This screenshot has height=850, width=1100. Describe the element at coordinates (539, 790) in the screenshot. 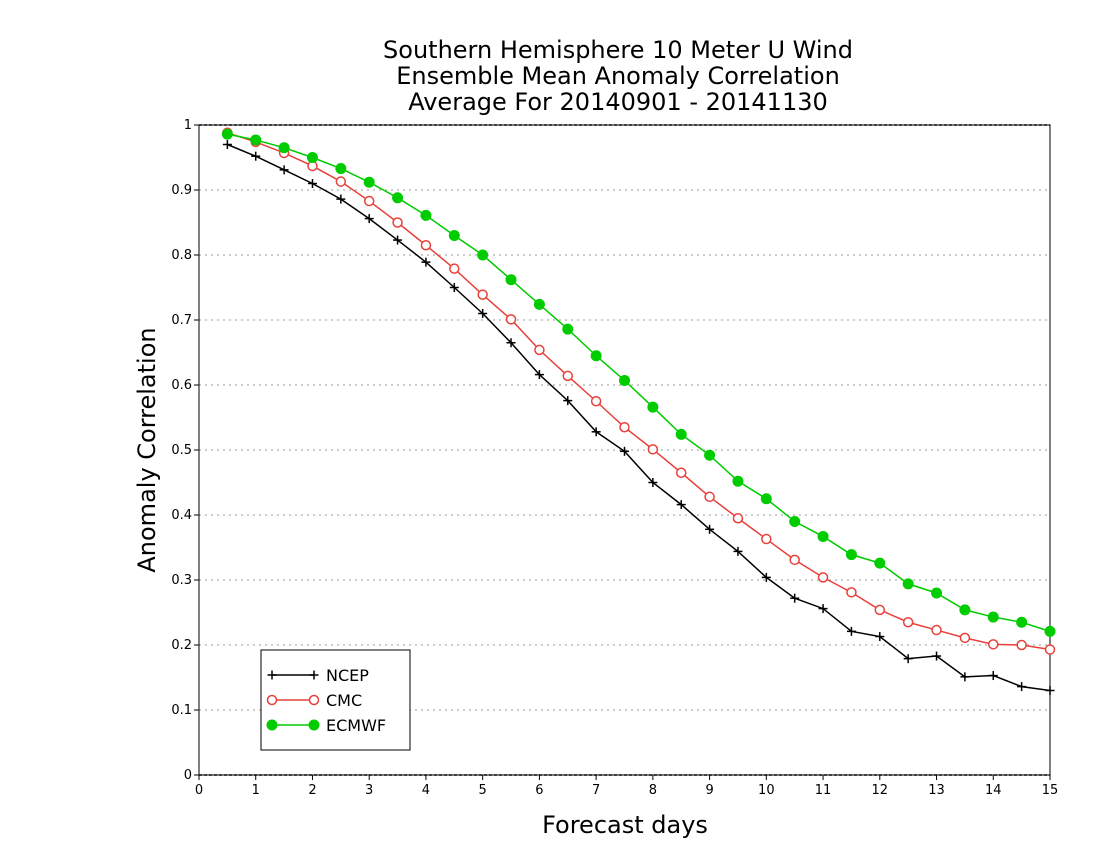

I see `x-tick-label: 6` at that location.